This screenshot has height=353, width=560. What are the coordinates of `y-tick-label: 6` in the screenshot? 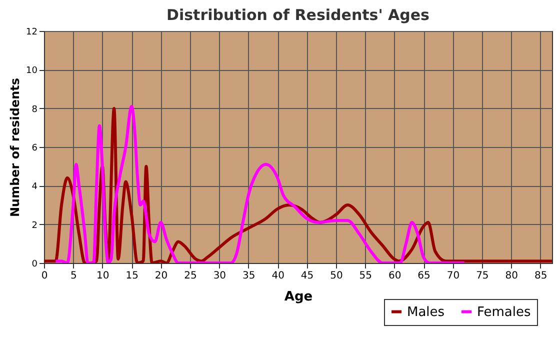 It's located at (35, 149).